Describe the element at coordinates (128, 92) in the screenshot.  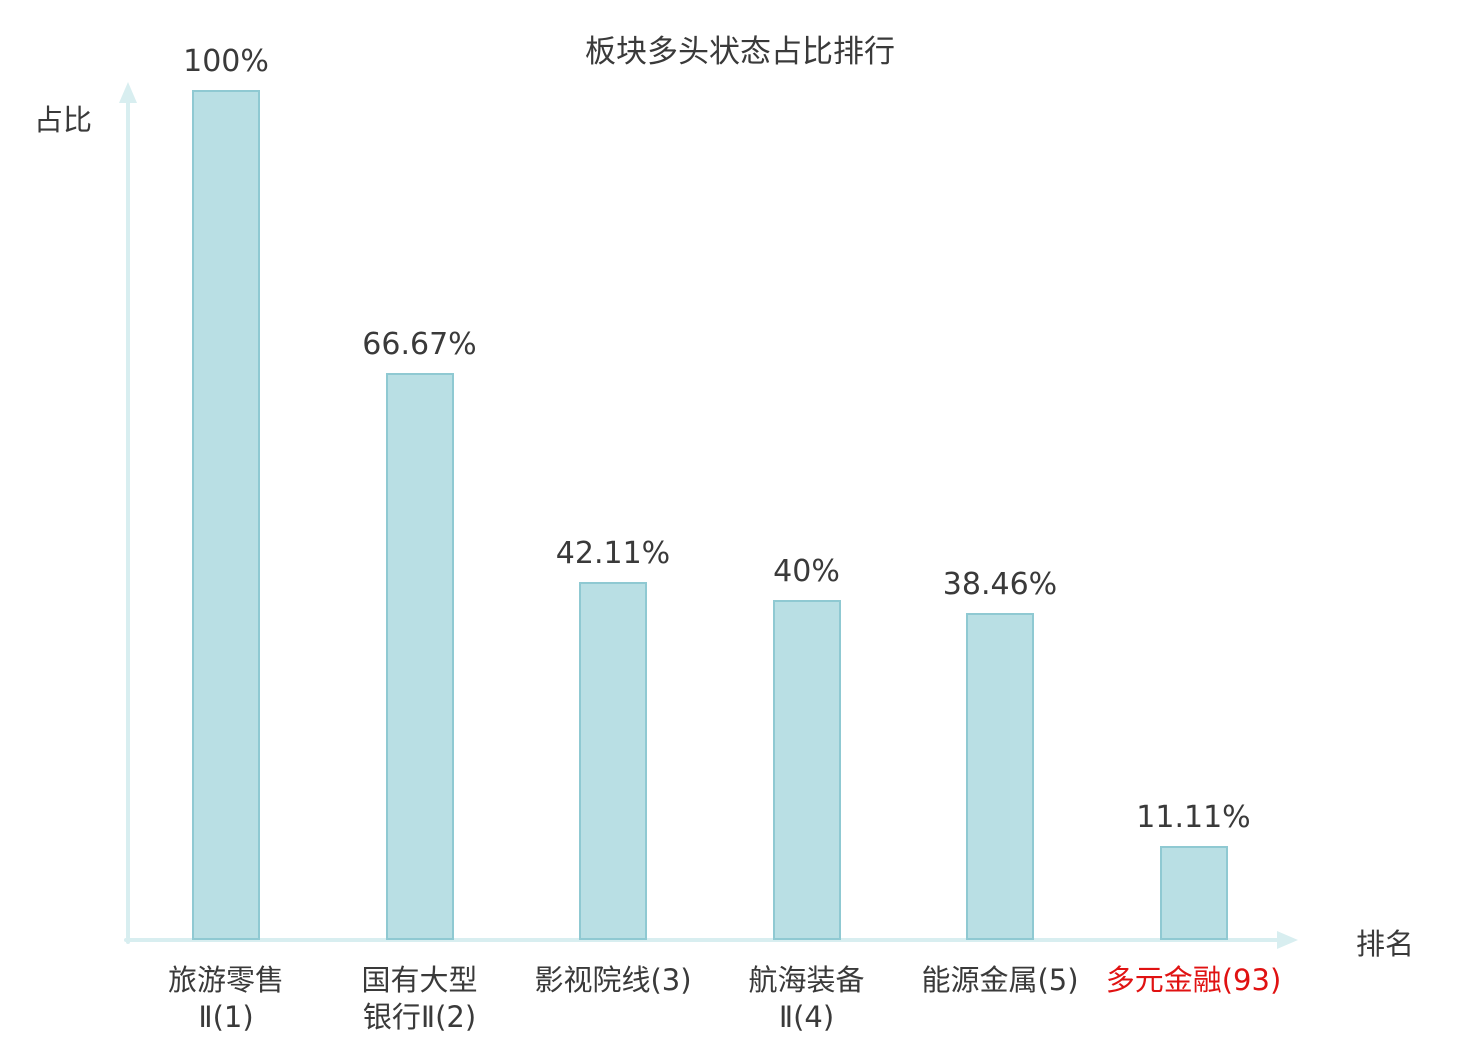
I see `y-axis-arrowhead-icon` at that location.